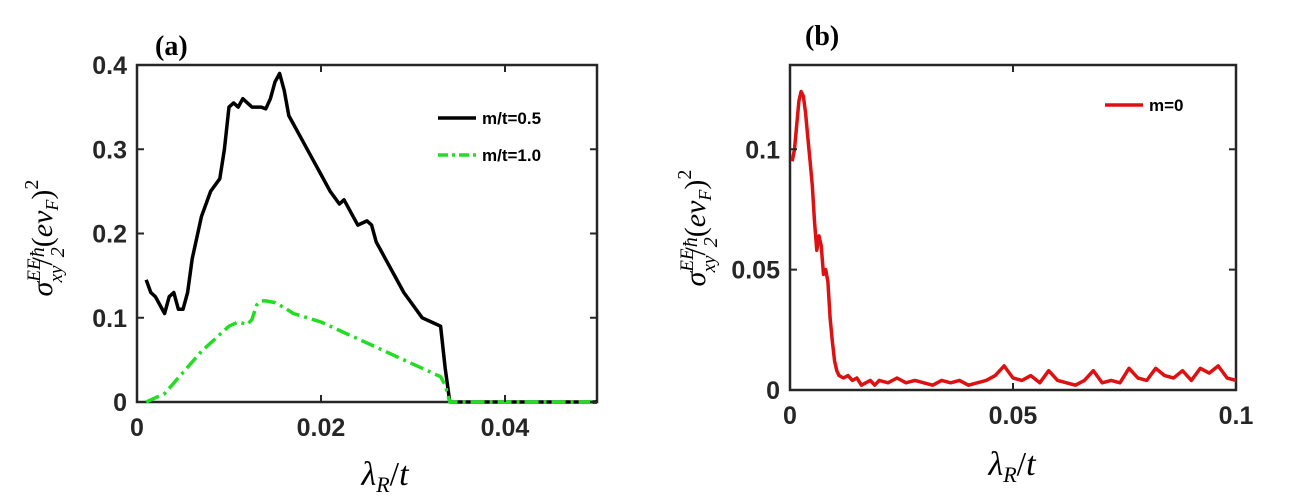 This screenshot has width=1293, height=499. What do you see at coordinates (755, 271) in the screenshot?
I see `y-tick-label: 0.05` at bounding box center [755, 271].